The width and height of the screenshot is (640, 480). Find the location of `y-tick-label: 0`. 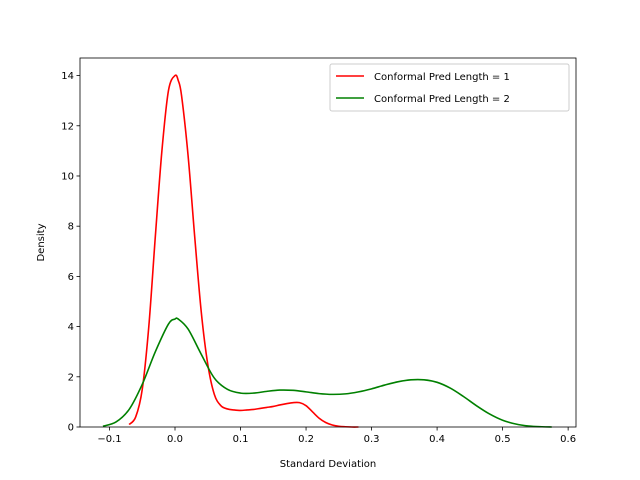

y-tick-label: 0 is located at coordinates (71, 428).